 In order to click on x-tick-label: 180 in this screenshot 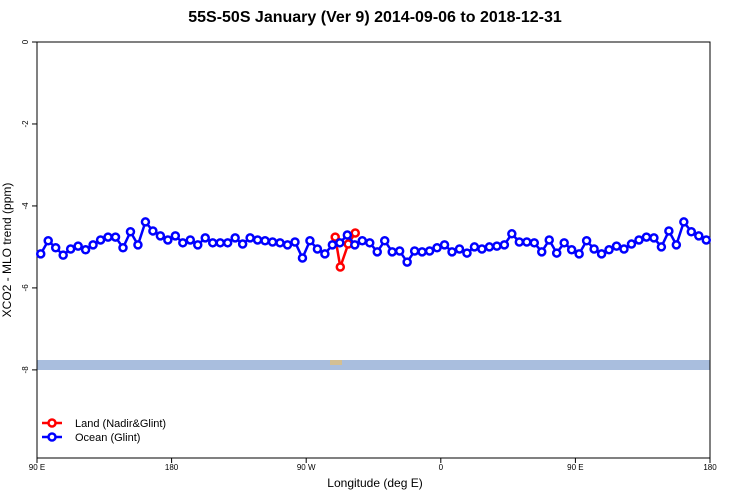, I will do `click(172, 467)`.